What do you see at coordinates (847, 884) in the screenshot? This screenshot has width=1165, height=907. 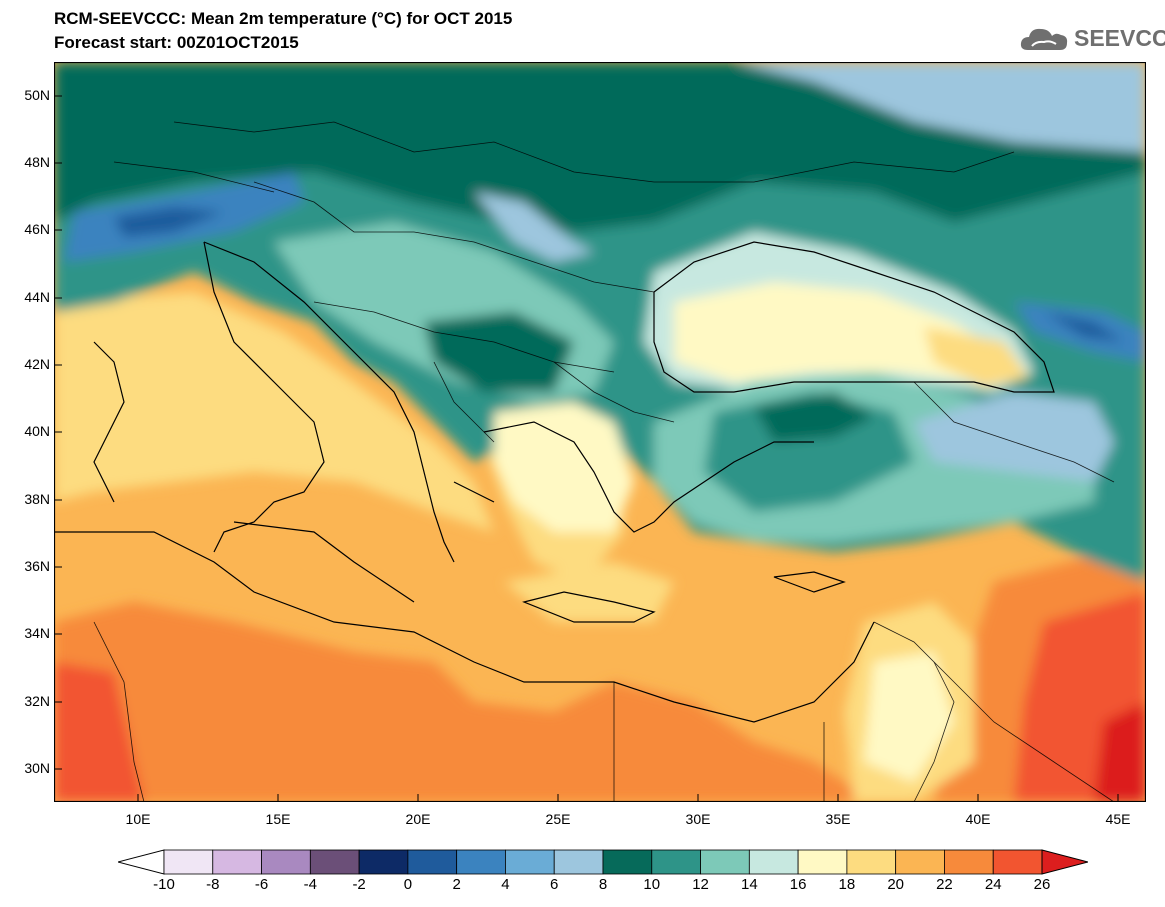 I see `colorbar-label: 18` at bounding box center [847, 884].